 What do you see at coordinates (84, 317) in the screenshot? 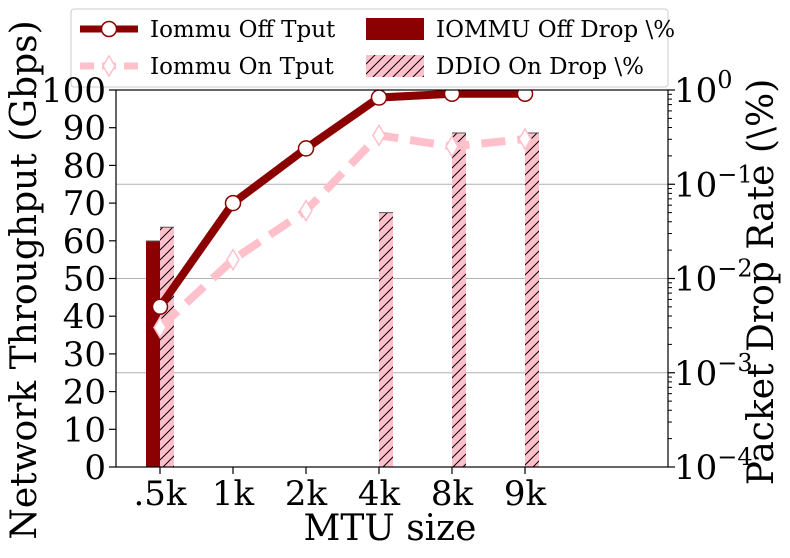
I see `y-left-tick-label: 40` at bounding box center [84, 317].